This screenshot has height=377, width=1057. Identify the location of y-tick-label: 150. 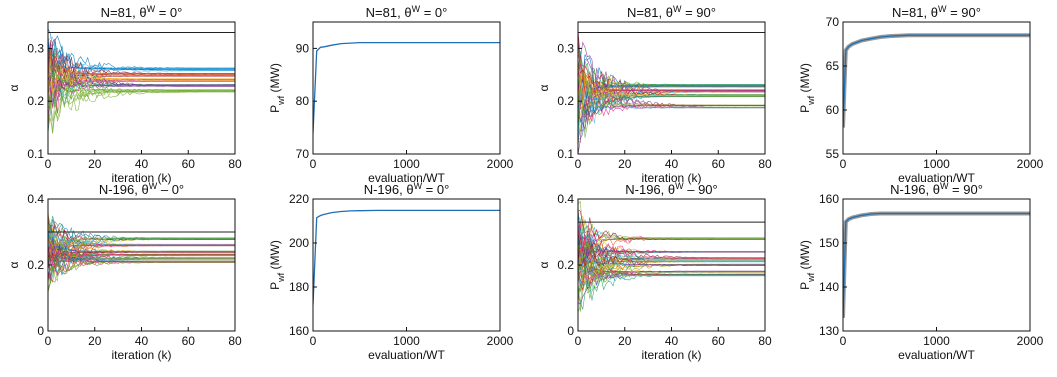
(829, 243).